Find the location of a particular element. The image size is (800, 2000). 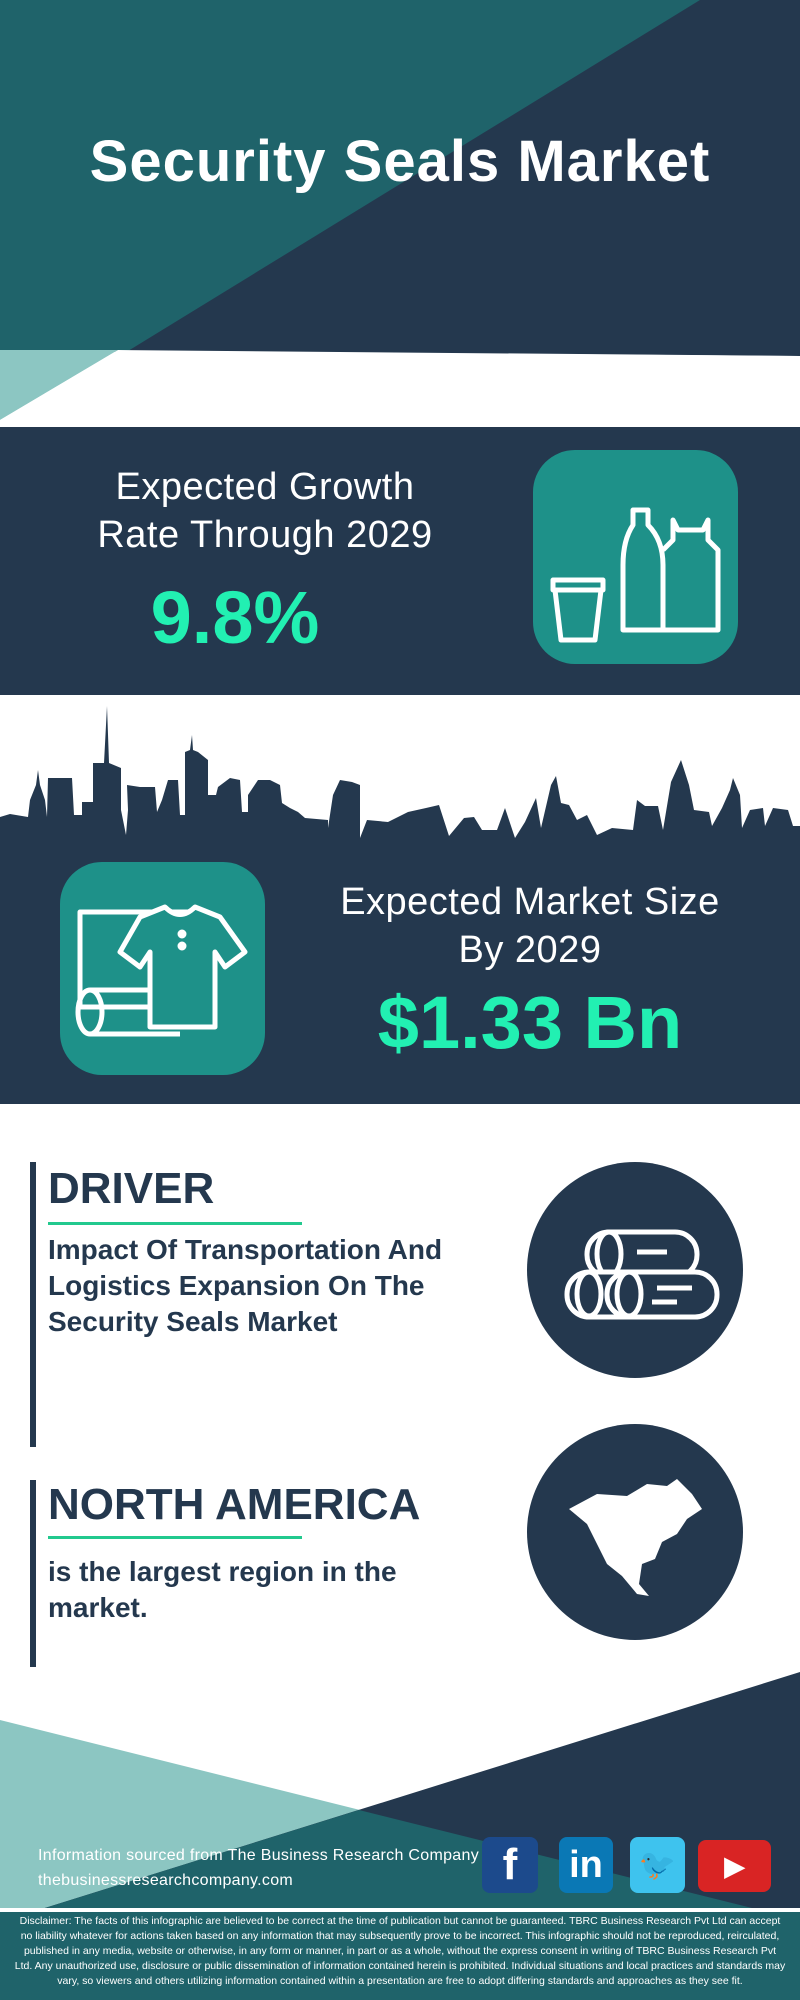

region-icon-circle is located at coordinates (635, 1532).